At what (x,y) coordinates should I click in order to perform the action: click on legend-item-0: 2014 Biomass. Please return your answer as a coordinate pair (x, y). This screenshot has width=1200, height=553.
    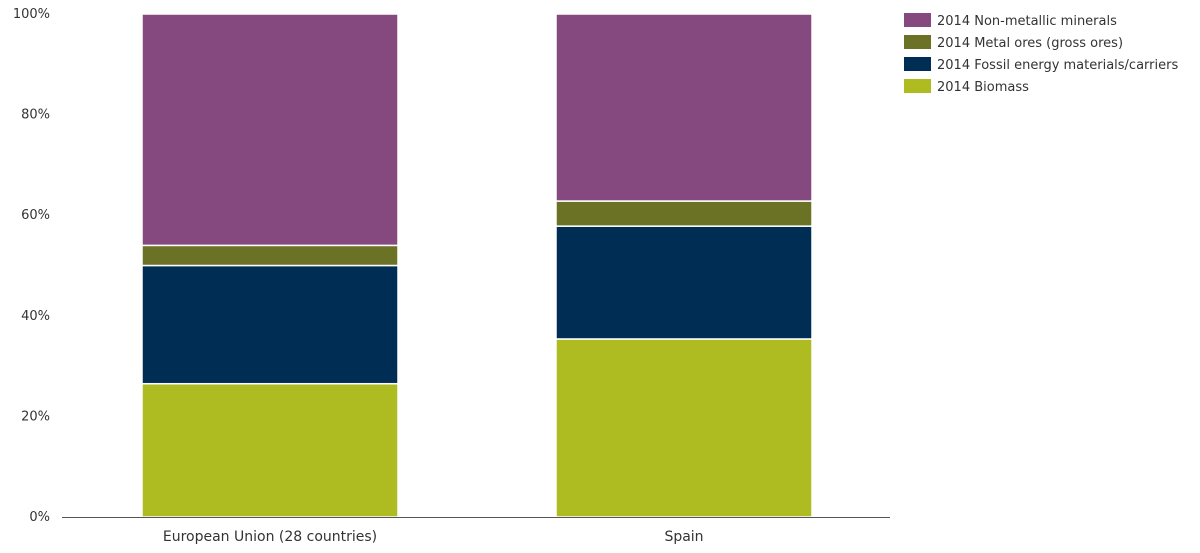
    Looking at the image, I should click on (966, 87).